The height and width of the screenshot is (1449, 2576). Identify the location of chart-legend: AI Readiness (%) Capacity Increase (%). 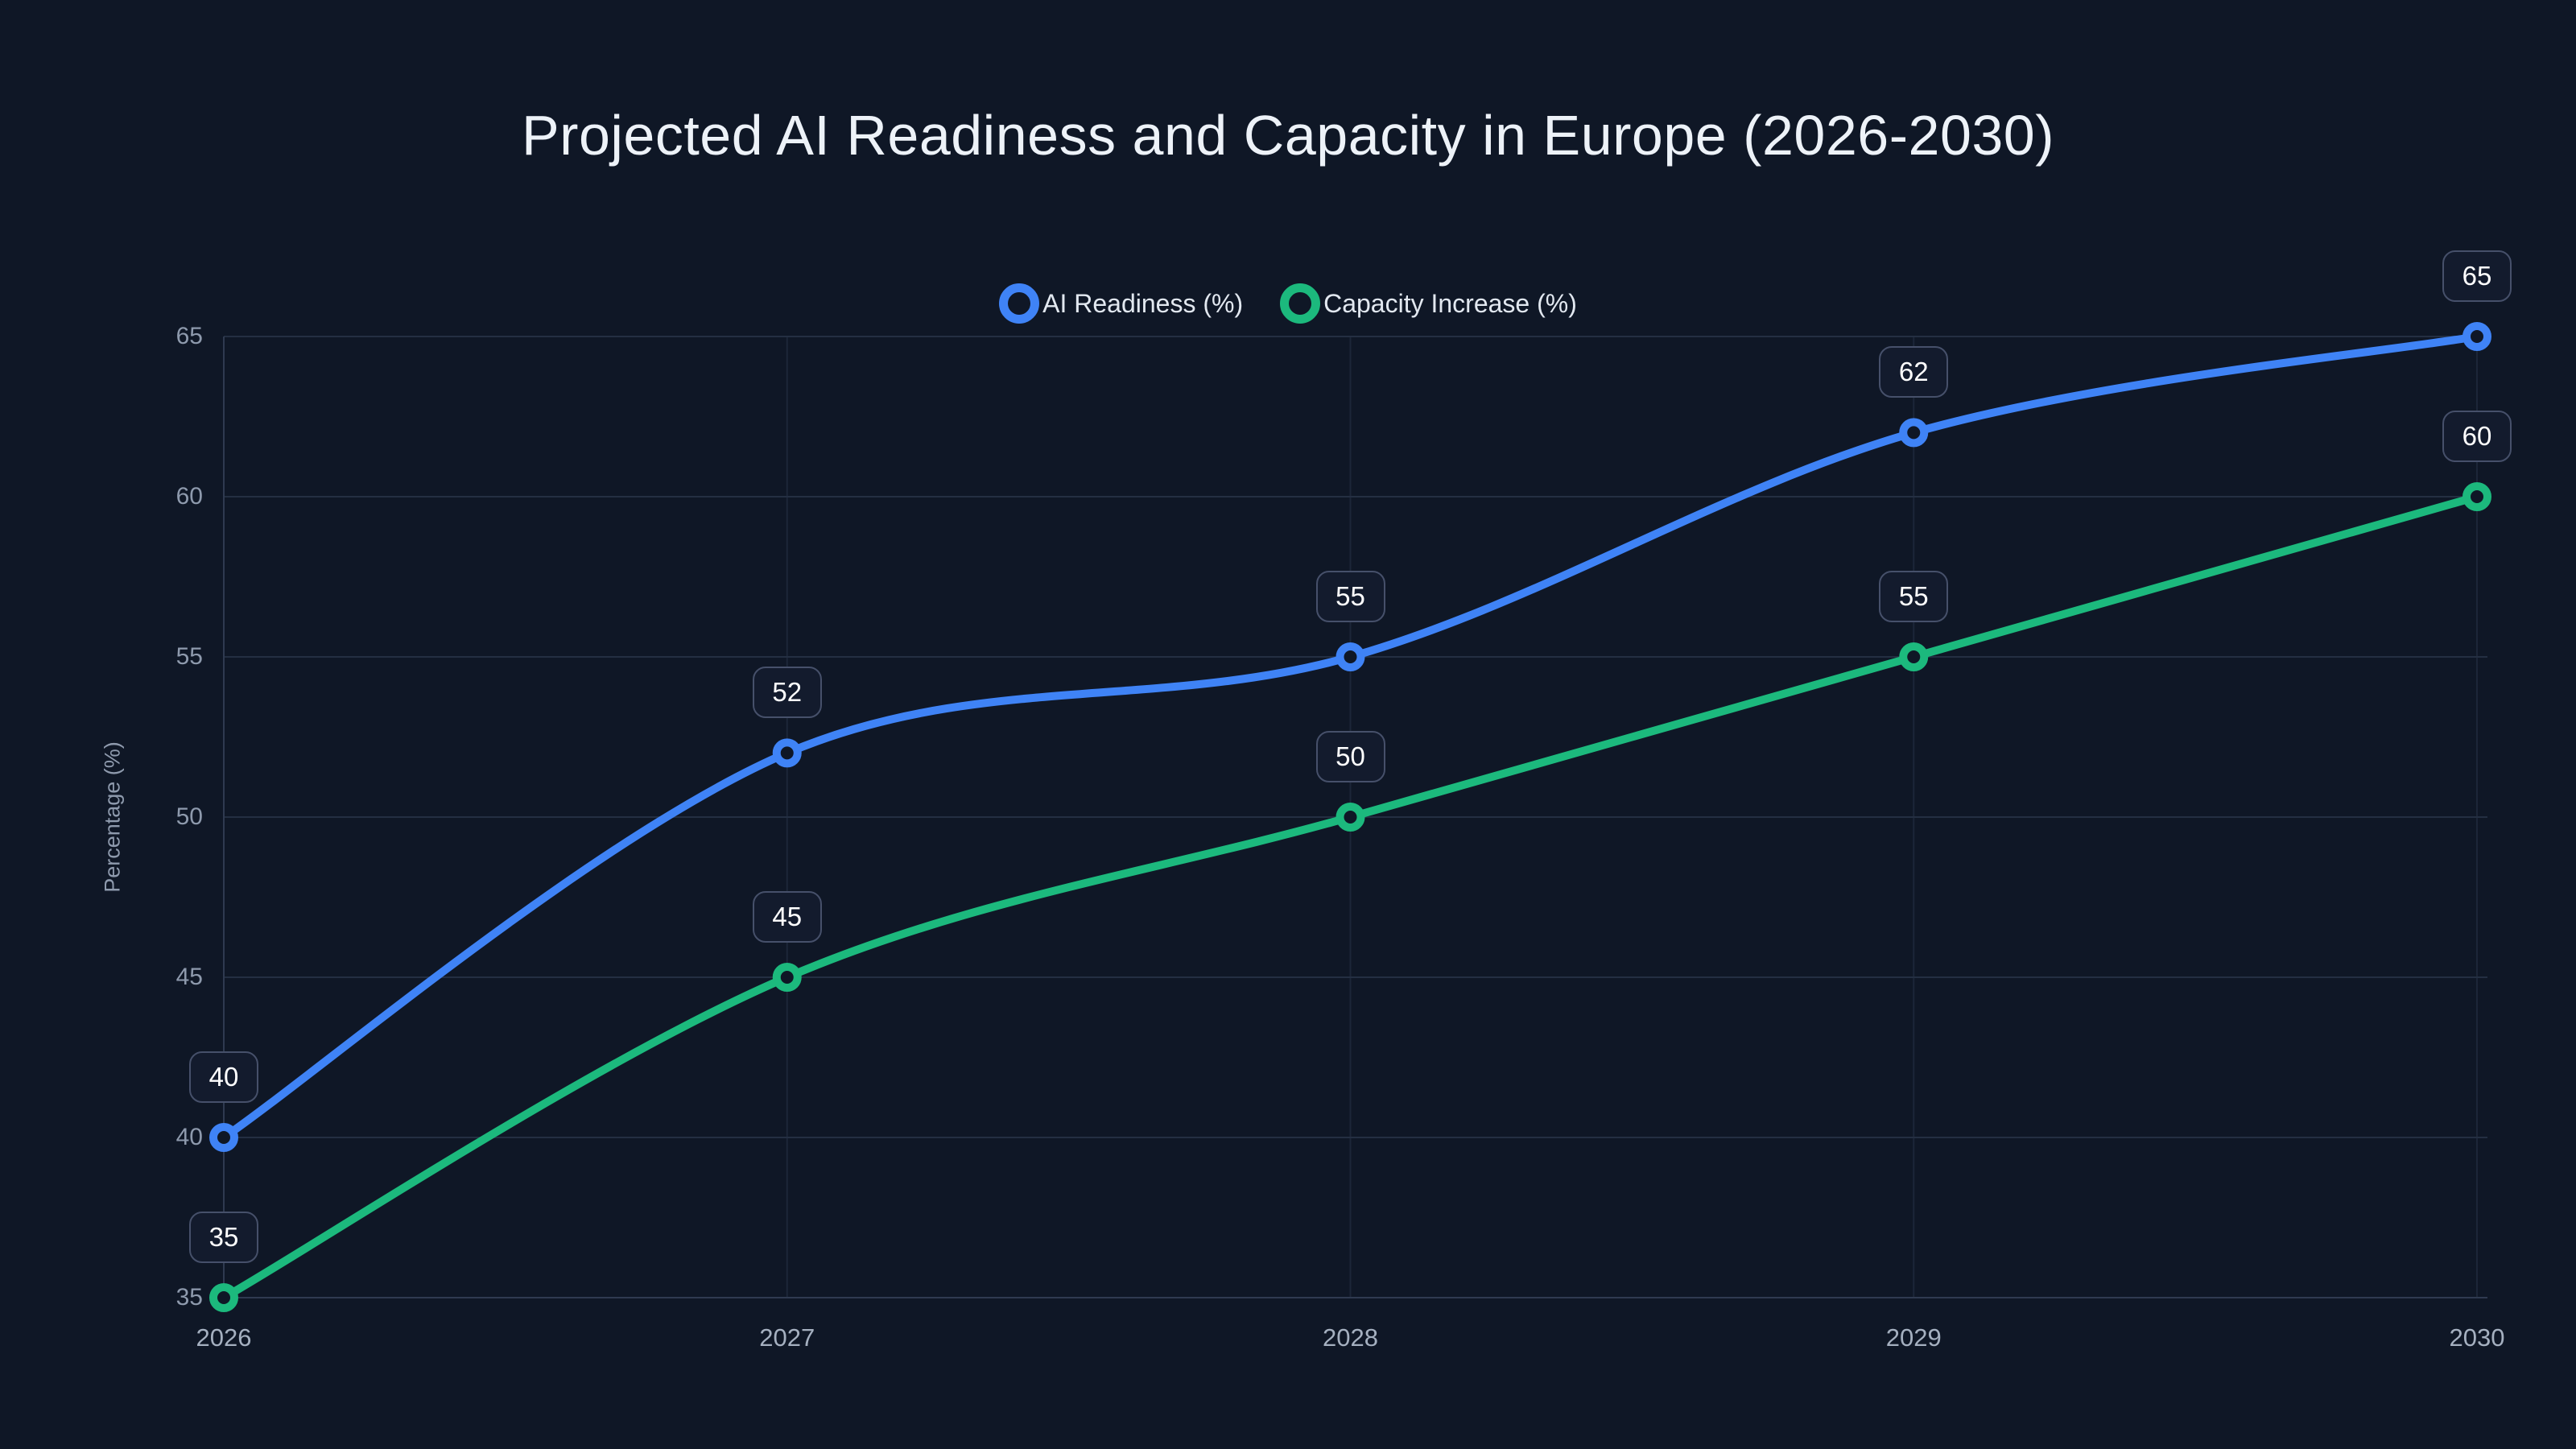
(1288, 303).